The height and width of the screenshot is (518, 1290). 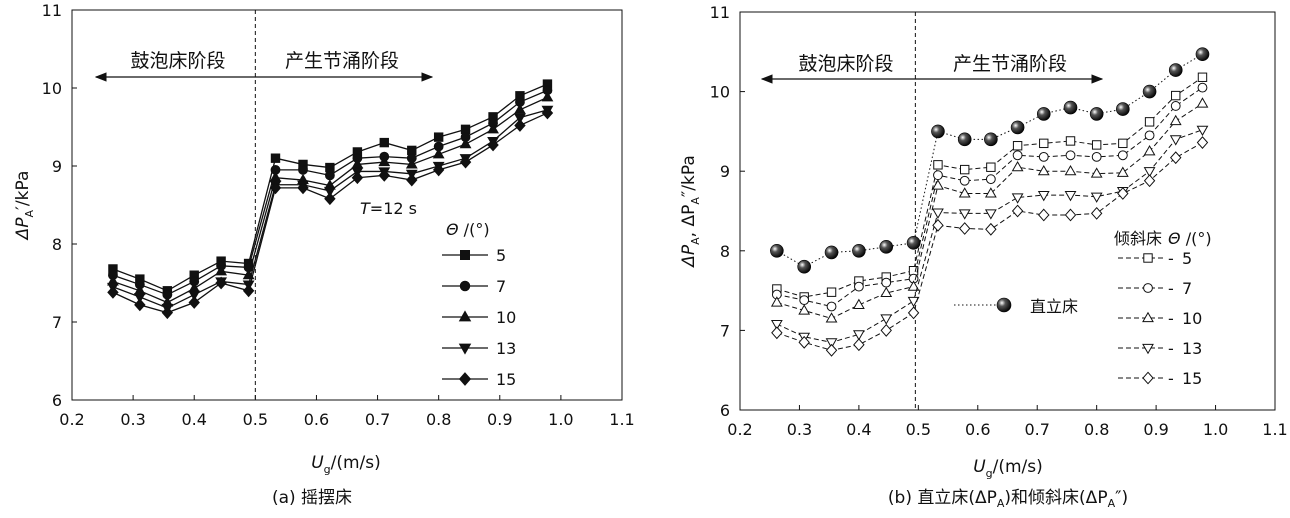 What do you see at coordinates (388, 208) in the screenshot?
I see `period-annotation: T=12 s` at bounding box center [388, 208].